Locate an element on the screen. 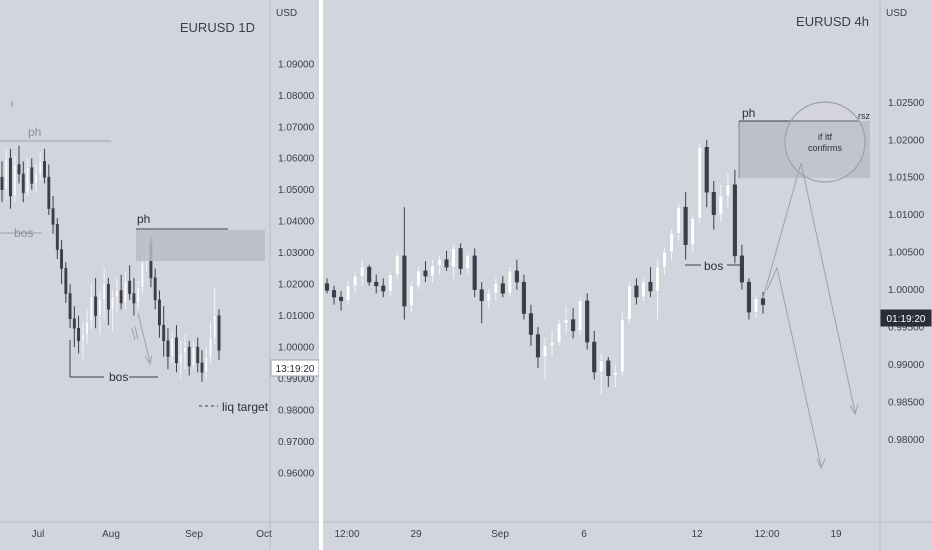 The image size is (932, 550). equal-mark-a is located at coordinates (133, 334).